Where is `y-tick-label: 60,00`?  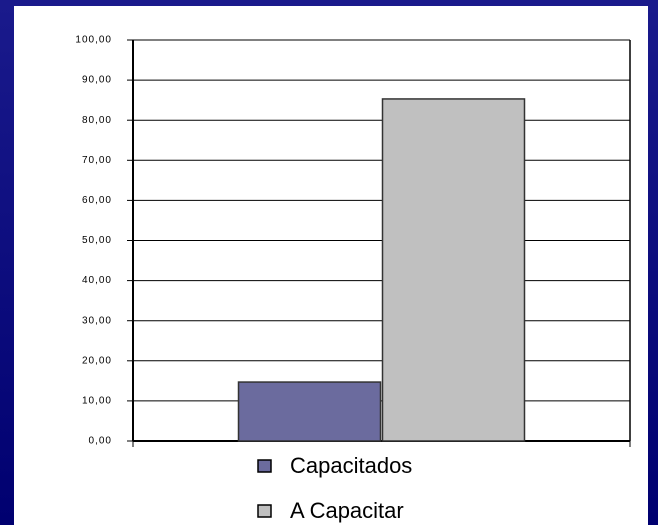 y-tick-label: 60,00 is located at coordinates (97, 200).